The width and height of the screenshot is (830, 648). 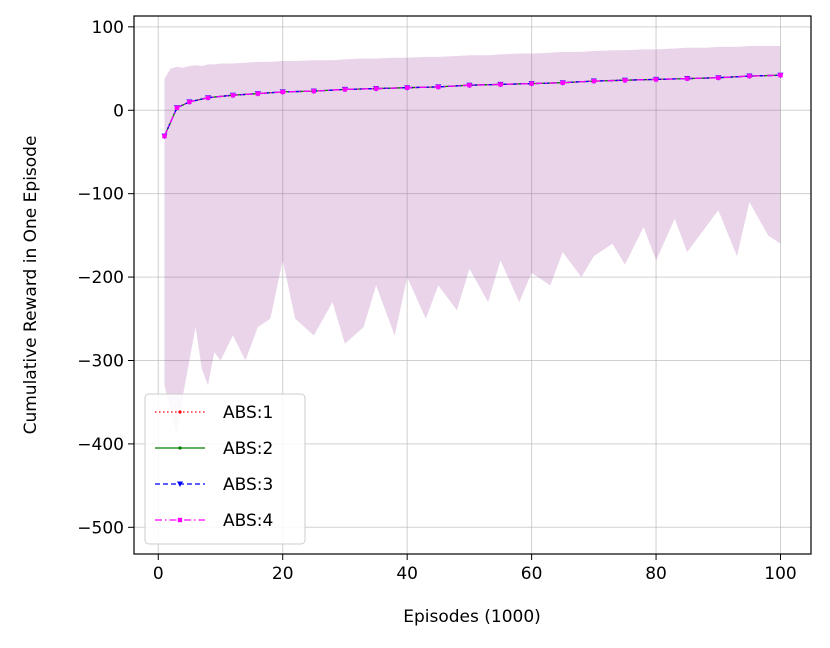 I want to click on y-tick-label: −200, so click(x=100, y=278).